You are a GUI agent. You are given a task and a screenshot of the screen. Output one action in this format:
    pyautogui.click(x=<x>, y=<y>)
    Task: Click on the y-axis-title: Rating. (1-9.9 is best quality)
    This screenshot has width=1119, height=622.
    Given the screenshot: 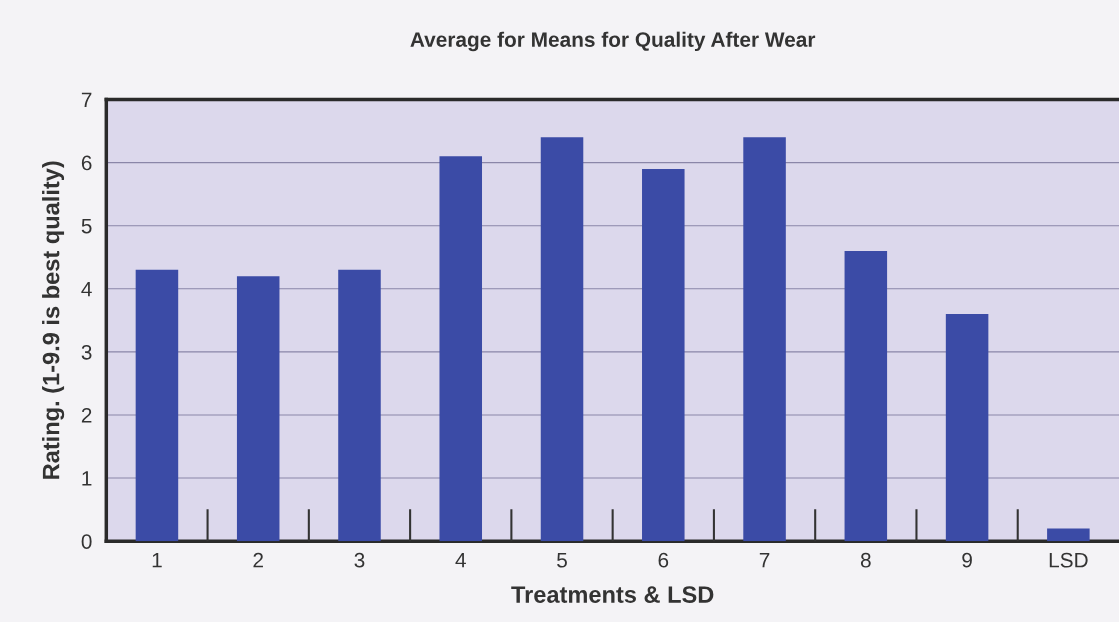 What is the action you would take?
    pyautogui.click(x=53, y=320)
    